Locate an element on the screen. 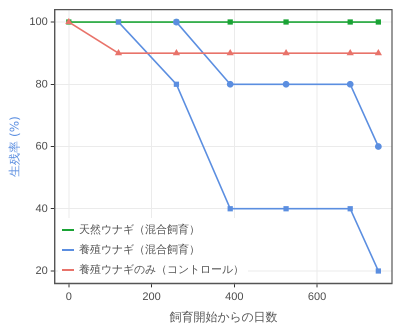 The image size is (400, 333). y-tick-label: 60 is located at coordinates (42, 146).